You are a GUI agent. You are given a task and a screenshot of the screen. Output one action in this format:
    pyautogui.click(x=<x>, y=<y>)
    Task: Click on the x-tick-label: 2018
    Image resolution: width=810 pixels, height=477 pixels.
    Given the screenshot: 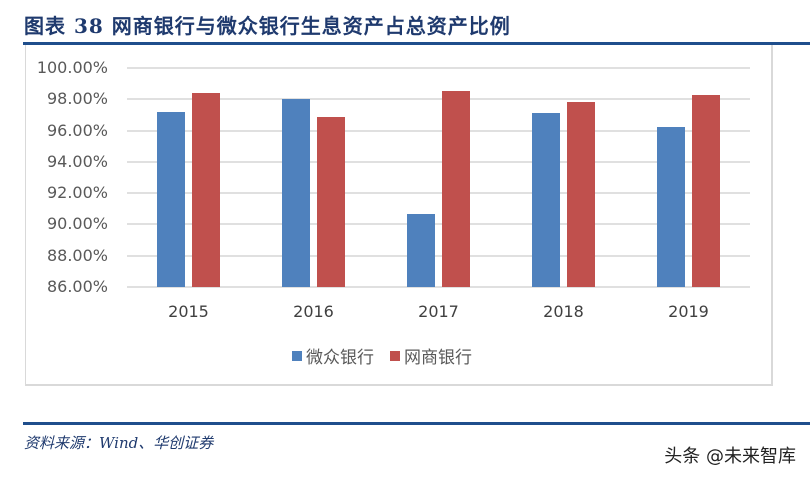 What is the action you would take?
    pyautogui.click(x=563, y=311)
    